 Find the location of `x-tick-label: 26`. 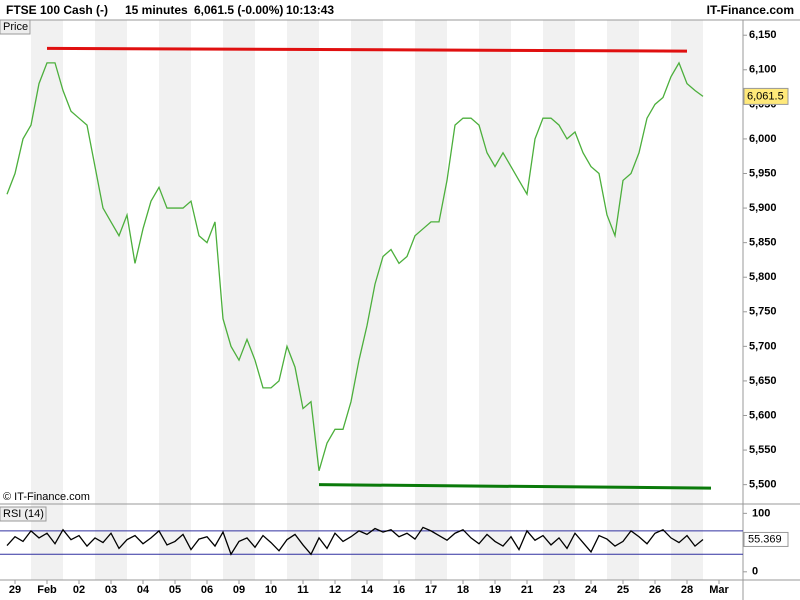

x-tick-label: 26 is located at coordinates (655, 590).